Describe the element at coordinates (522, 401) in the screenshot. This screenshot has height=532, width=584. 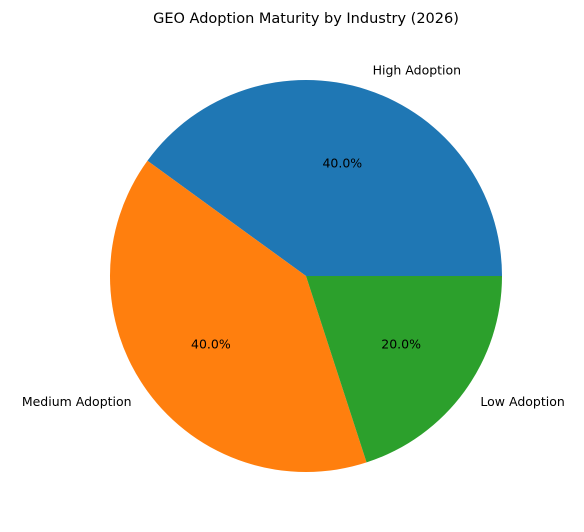
I see `slice-label-low-adoption: Low Adoption` at that location.